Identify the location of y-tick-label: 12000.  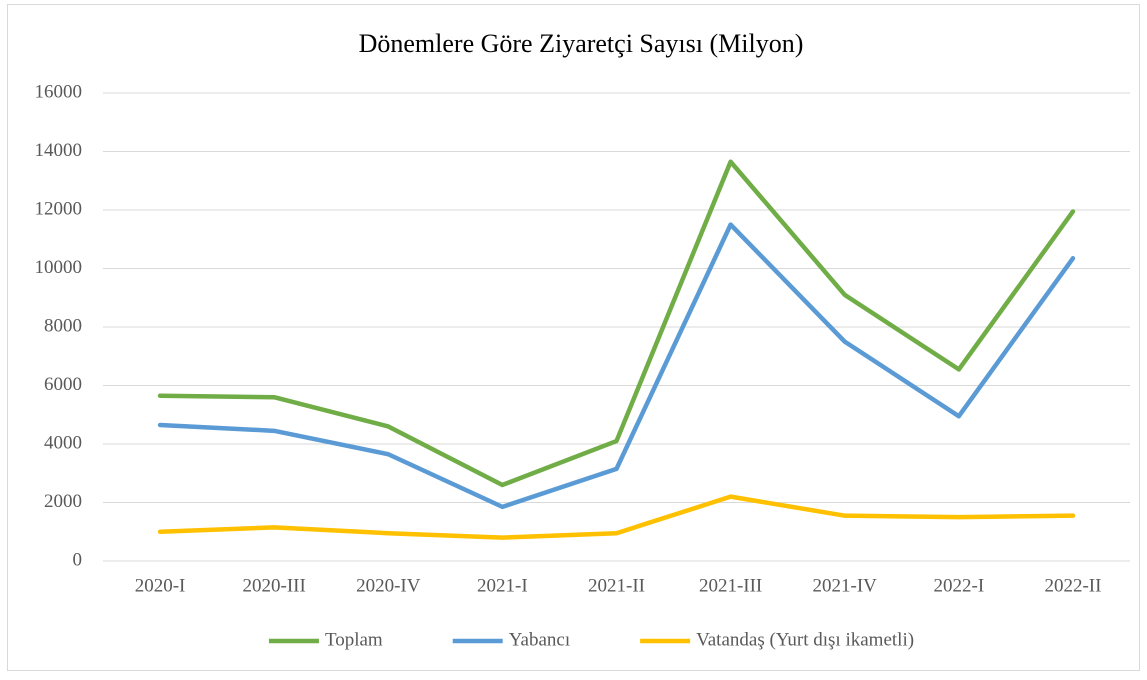
(59, 208).